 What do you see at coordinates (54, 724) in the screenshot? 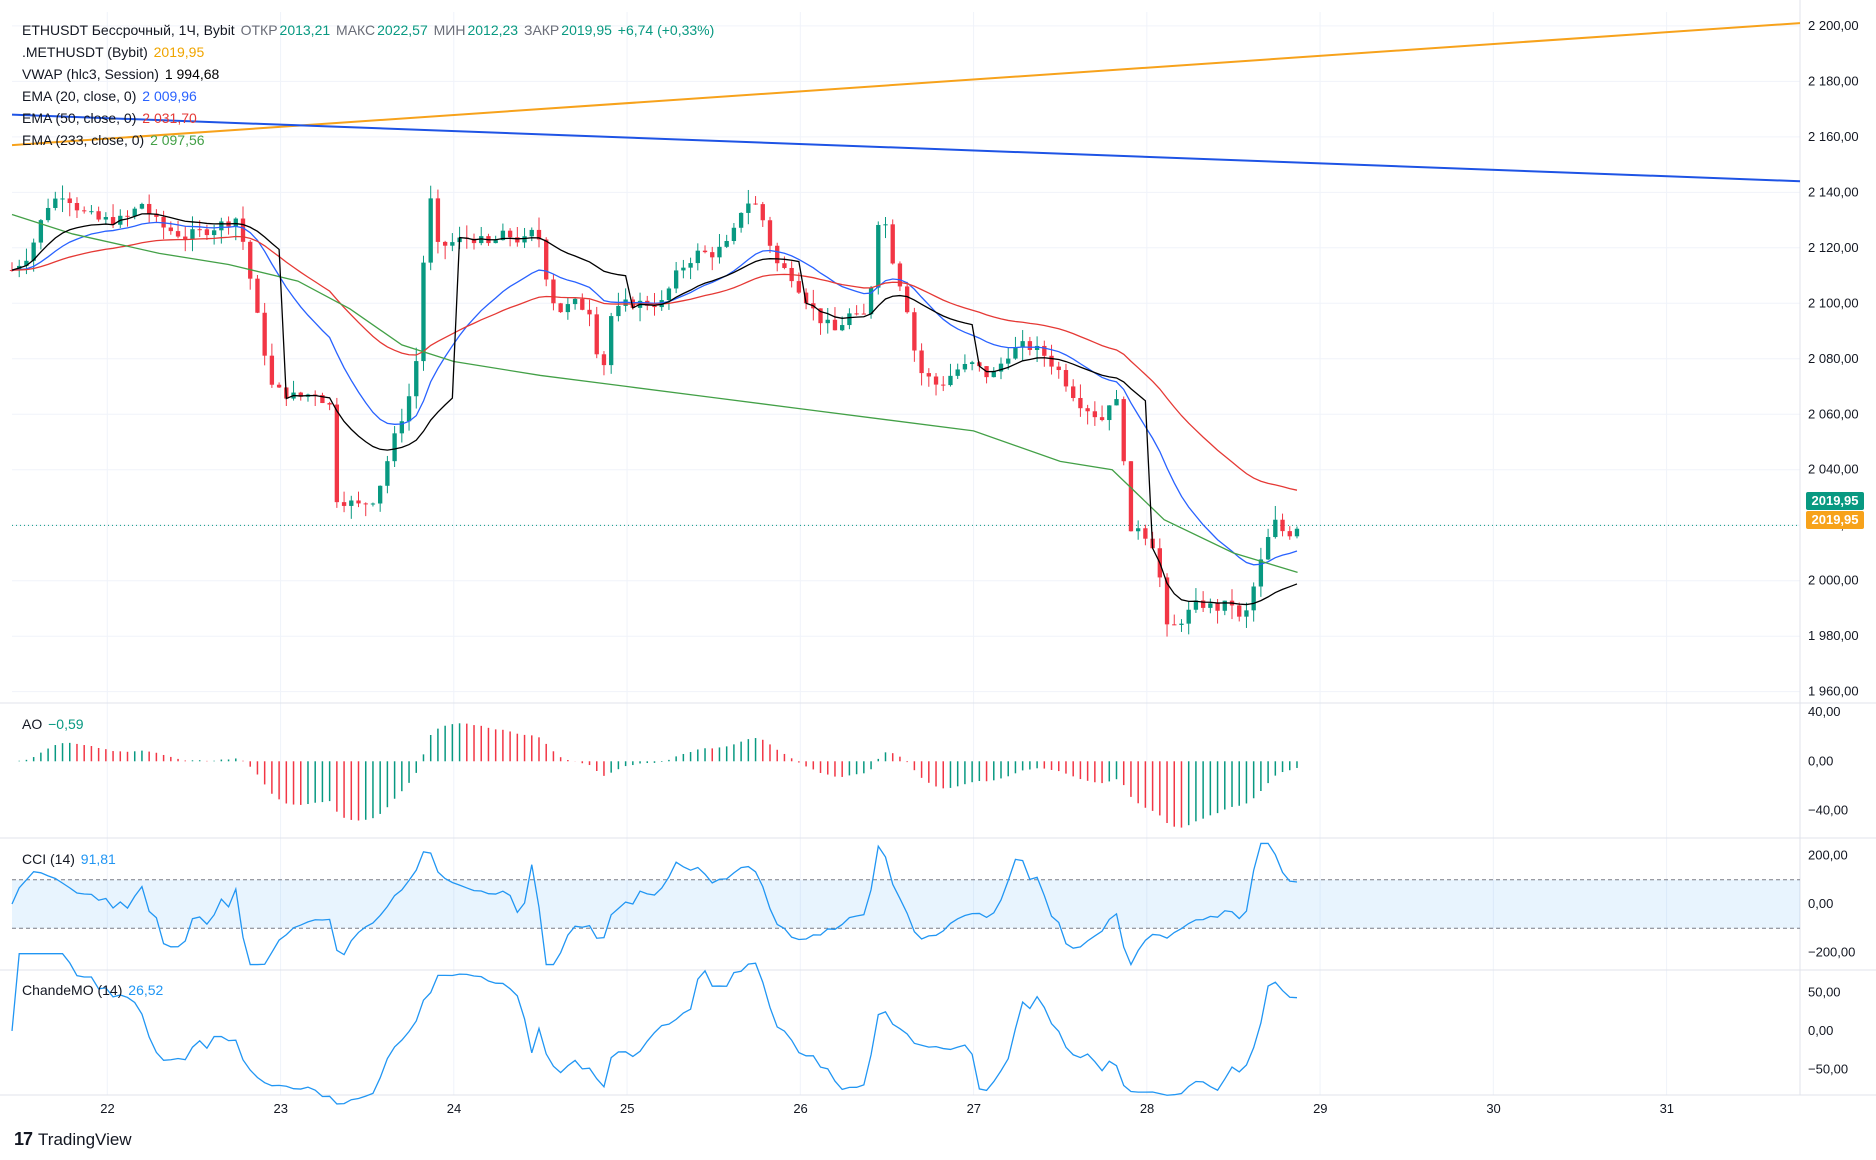
I see `ao-legend: AO −0,59` at bounding box center [54, 724].